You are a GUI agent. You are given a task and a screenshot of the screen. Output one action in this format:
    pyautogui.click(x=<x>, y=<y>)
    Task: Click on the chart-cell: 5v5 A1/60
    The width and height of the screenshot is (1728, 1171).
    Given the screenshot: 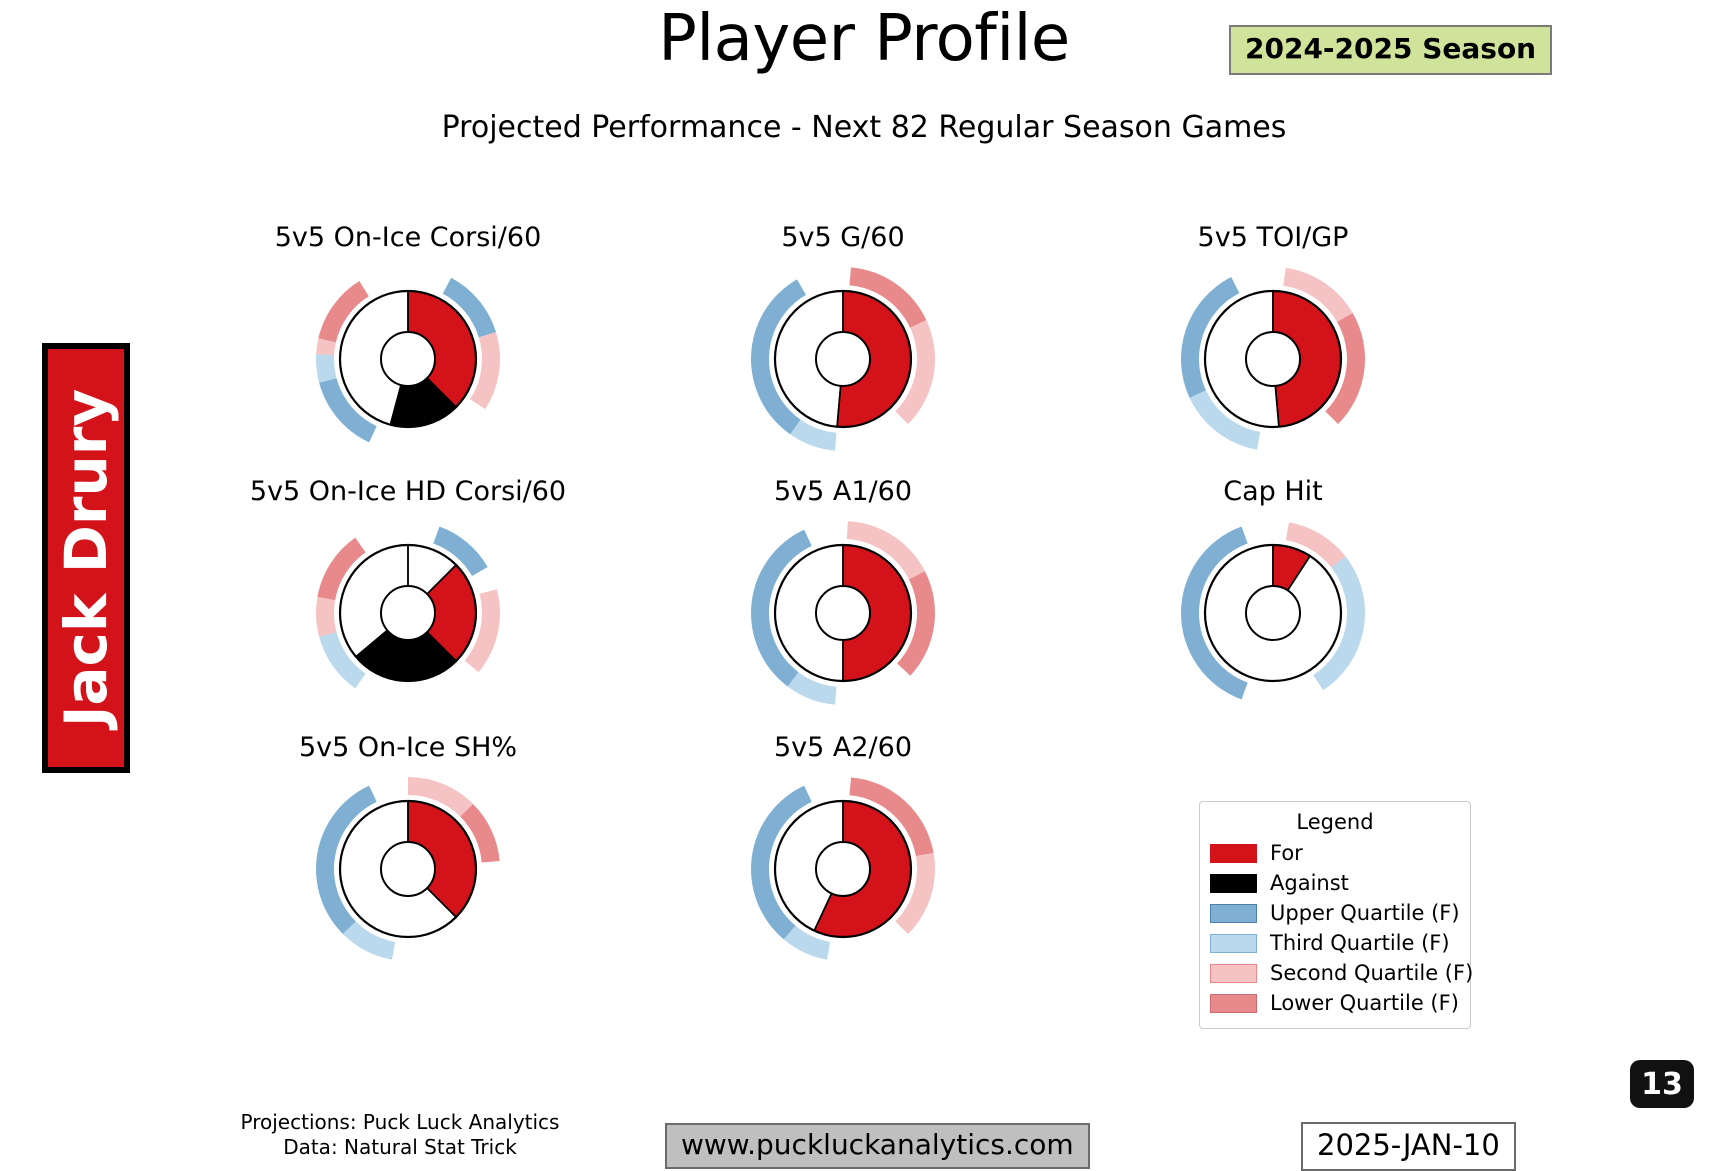 What is the action you would take?
    pyautogui.click(x=843, y=594)
    